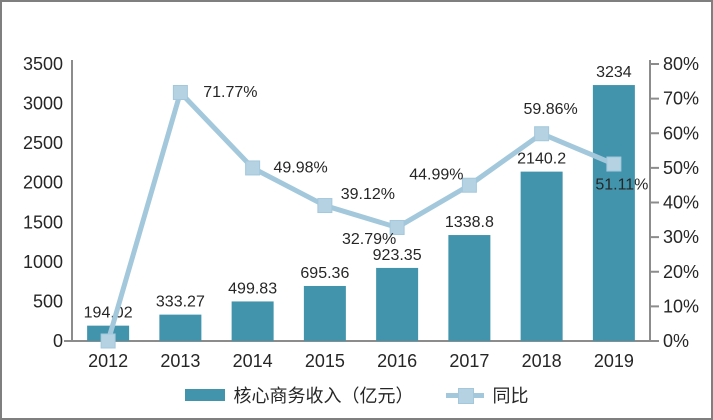 This screenshot has width=713, height=420. I want to click on bar-2013, so click(180, 327).